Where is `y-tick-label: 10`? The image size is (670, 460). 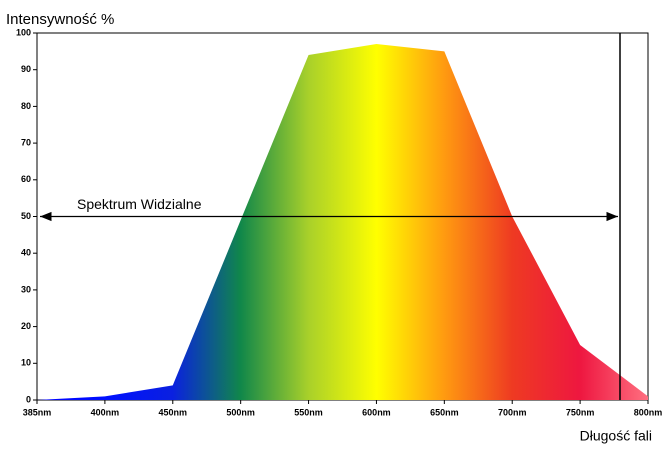
y-tick-label: 10 is located at coordinates (26, 363).